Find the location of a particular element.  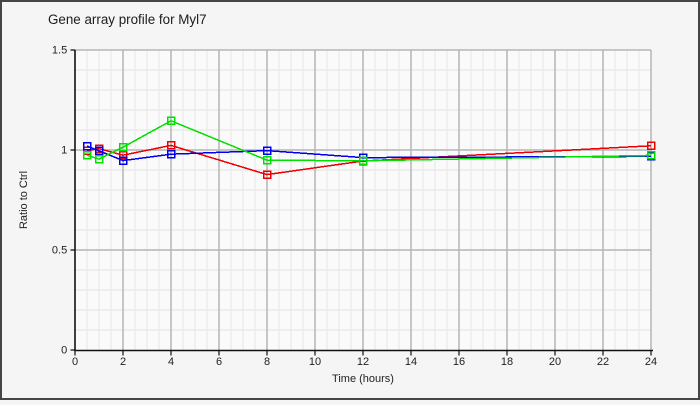

svg-text: 8 is located at coordinates (267, 362).